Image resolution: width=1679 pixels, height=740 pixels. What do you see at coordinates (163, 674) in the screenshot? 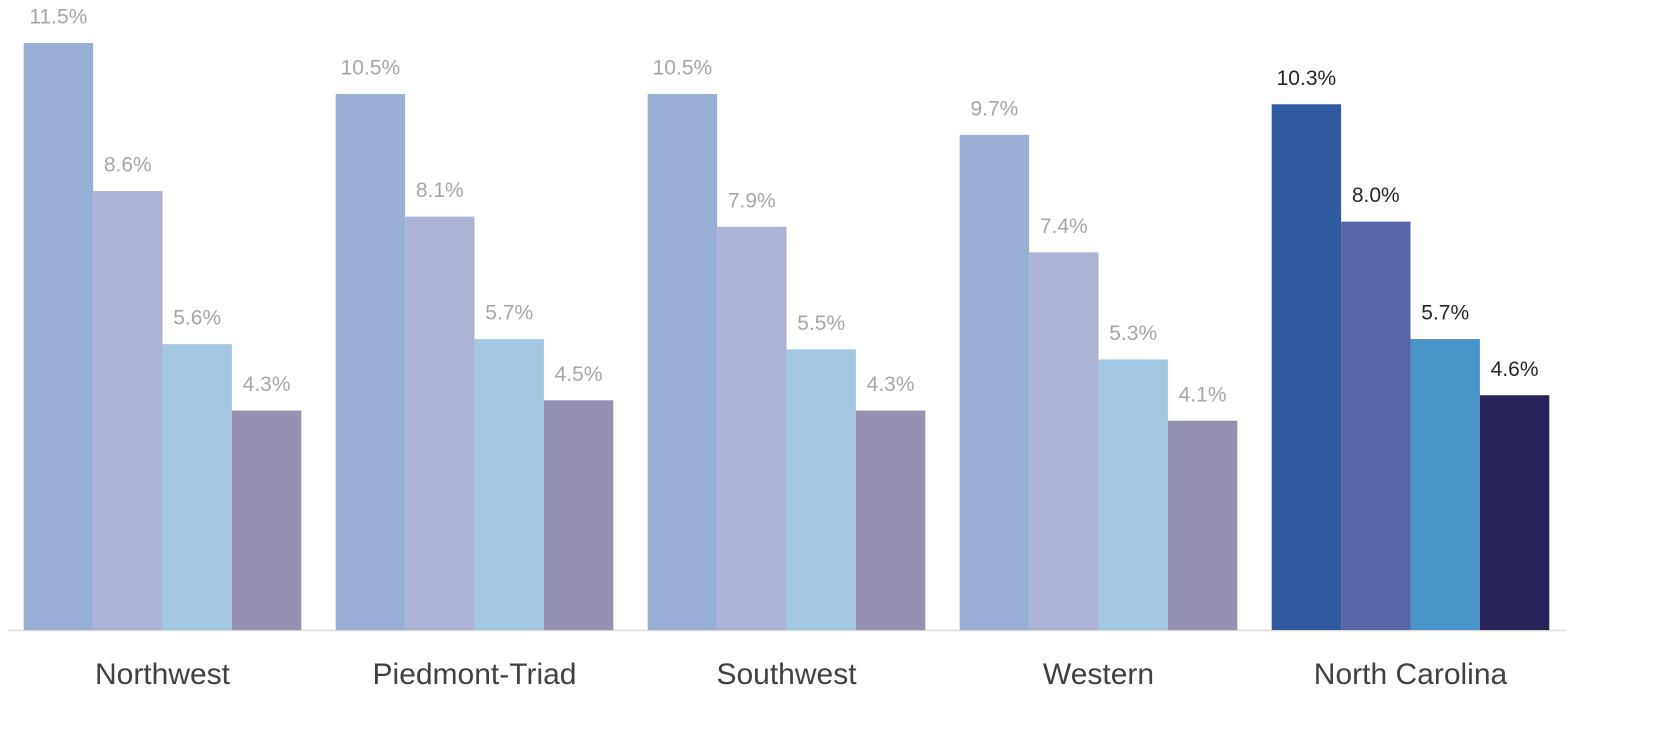
I see `x-tick-label: Northwest` at bounding box center [163, 674].